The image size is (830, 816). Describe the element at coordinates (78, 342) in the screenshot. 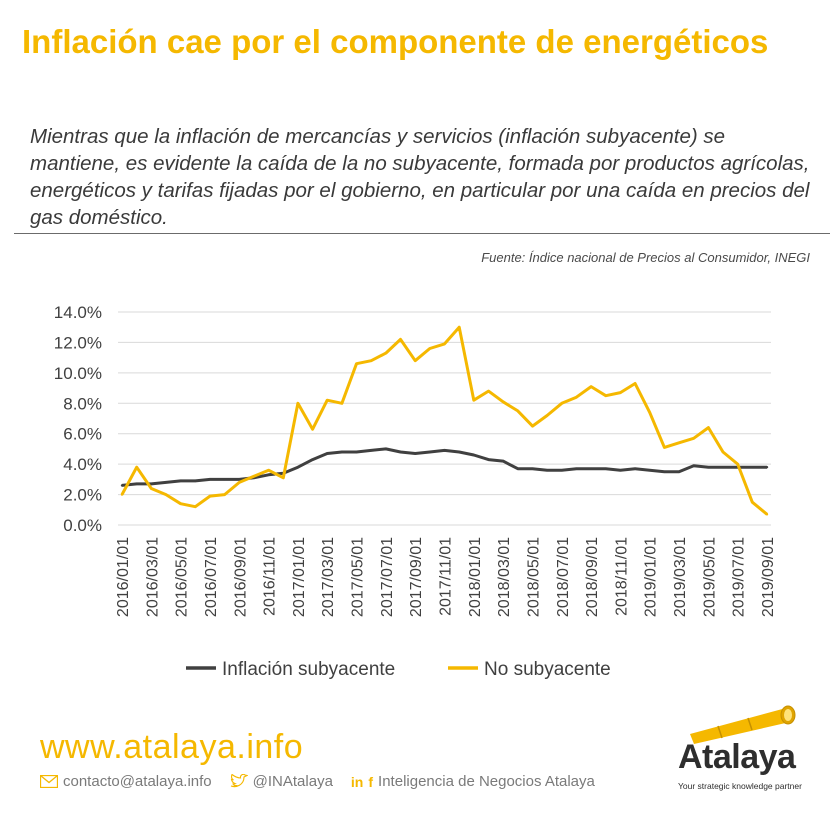

I see `y-tick-label: 12.0%` at that location.